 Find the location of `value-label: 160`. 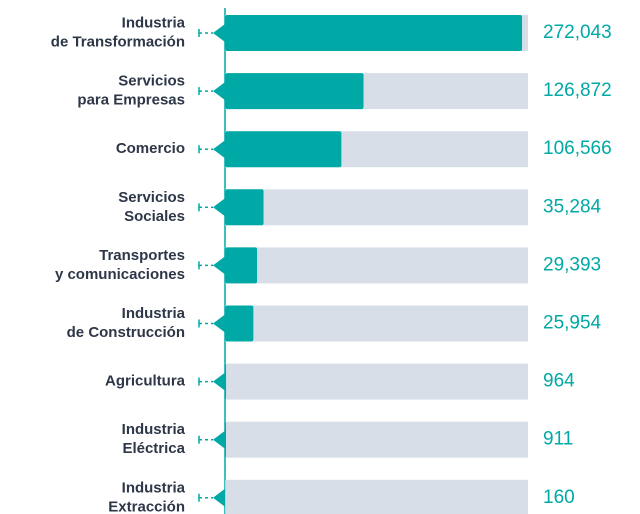

value-label: 160 is located at coordinates (559, 497).